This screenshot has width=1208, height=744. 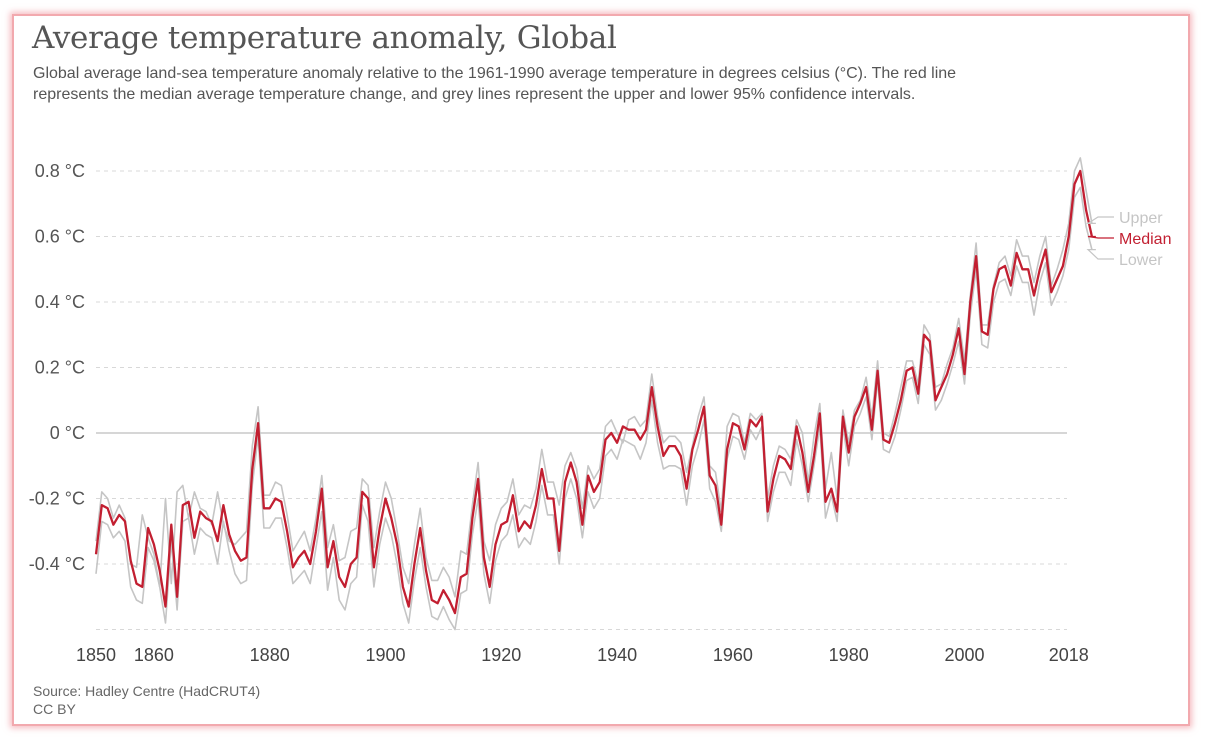 What do you see at coordinates (147, 691) in the screenshot?
I see `source-text: Source: Hadley Centre (HadCRUT4)` at bounding box center [147, 691].